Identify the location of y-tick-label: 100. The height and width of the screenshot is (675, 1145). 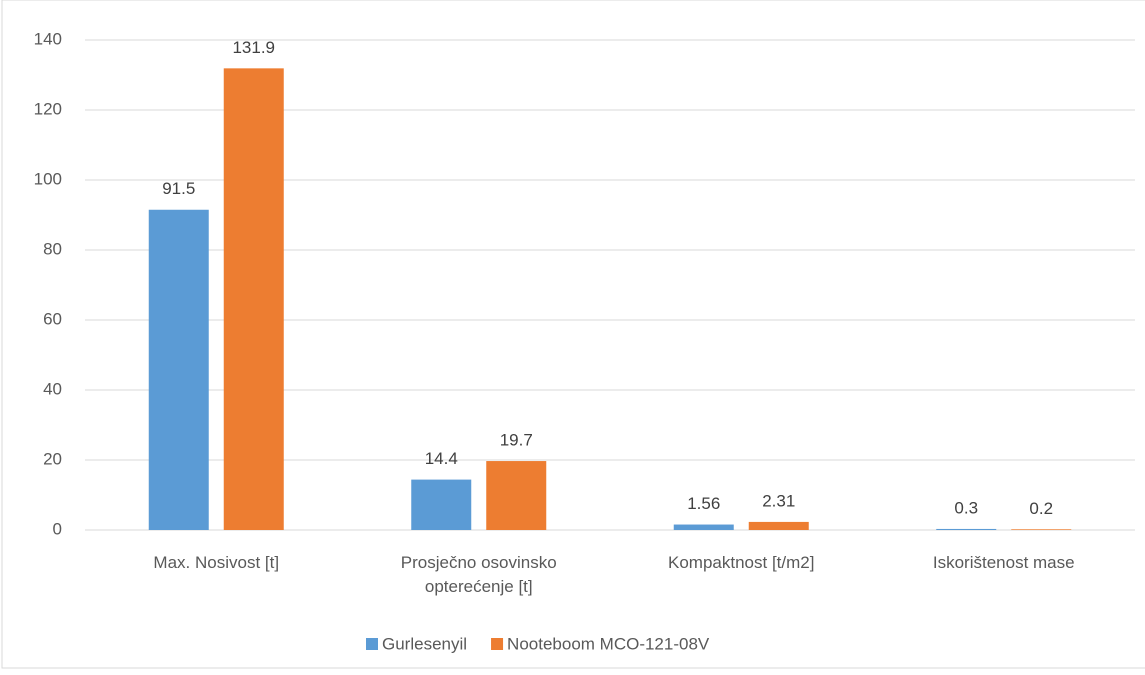
(48, 178).